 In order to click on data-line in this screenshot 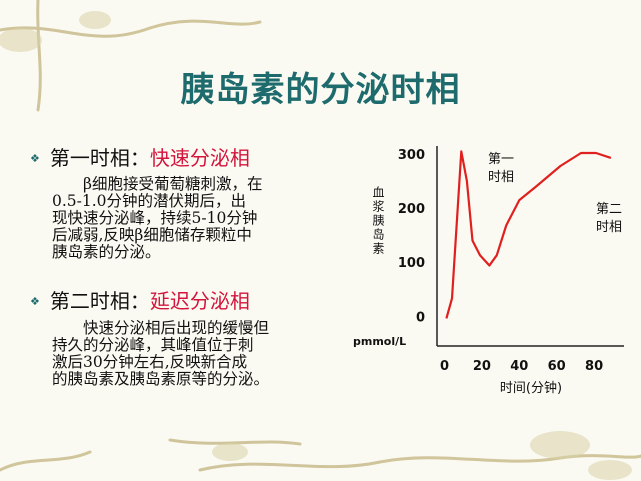, I will do `click(528, 234)`.